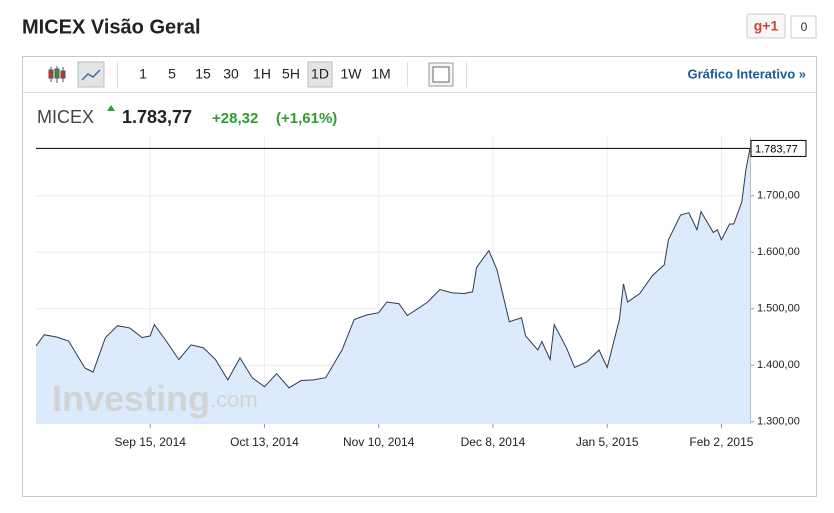 This screenshot has width=834, height=513. Describe the element at coordinates (235, 118) in the screenshot. I see `change: +28,32` at that location.